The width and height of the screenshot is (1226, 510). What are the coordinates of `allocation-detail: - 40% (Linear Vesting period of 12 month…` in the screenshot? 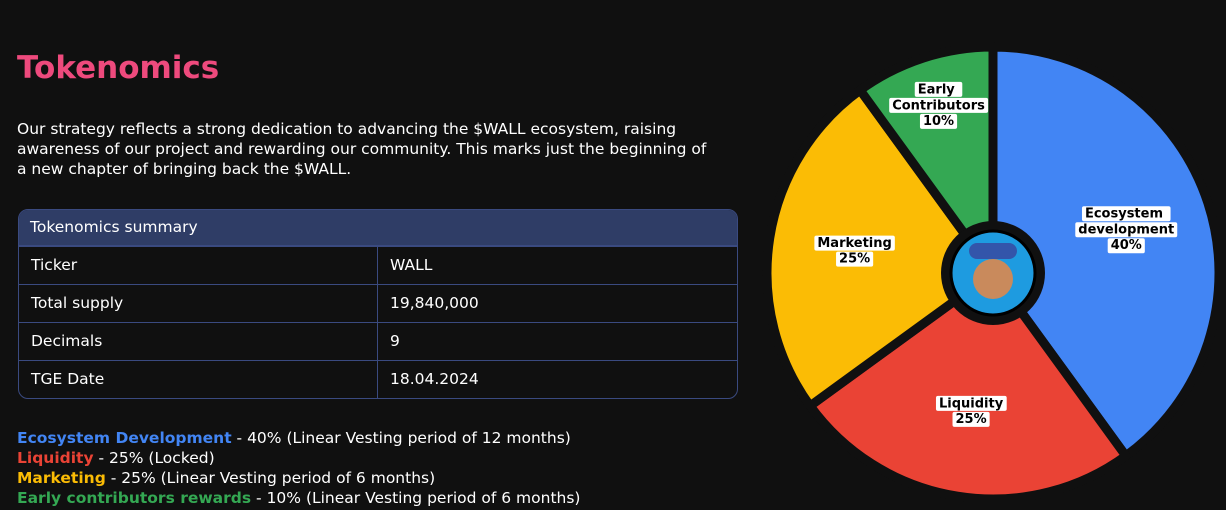 It's located at (403, 438).